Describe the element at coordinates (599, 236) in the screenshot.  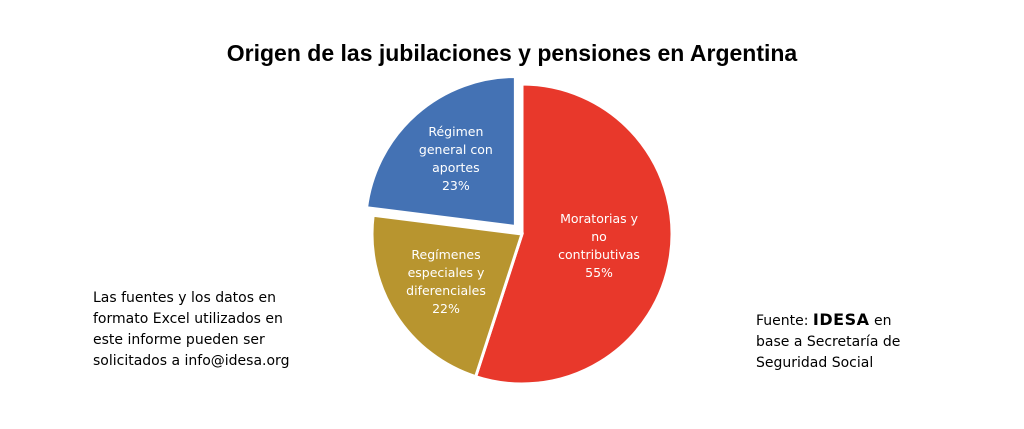
I see `slice-label-line: no` at that location.